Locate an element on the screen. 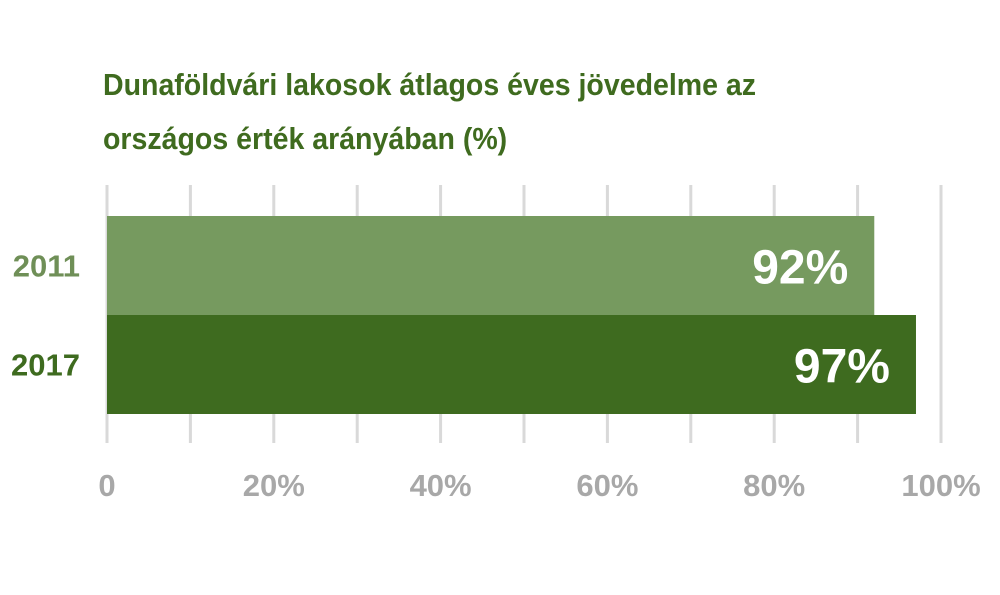  chart-title-line-2: országos érték arányában (%) is located at coordinates (305, 138).